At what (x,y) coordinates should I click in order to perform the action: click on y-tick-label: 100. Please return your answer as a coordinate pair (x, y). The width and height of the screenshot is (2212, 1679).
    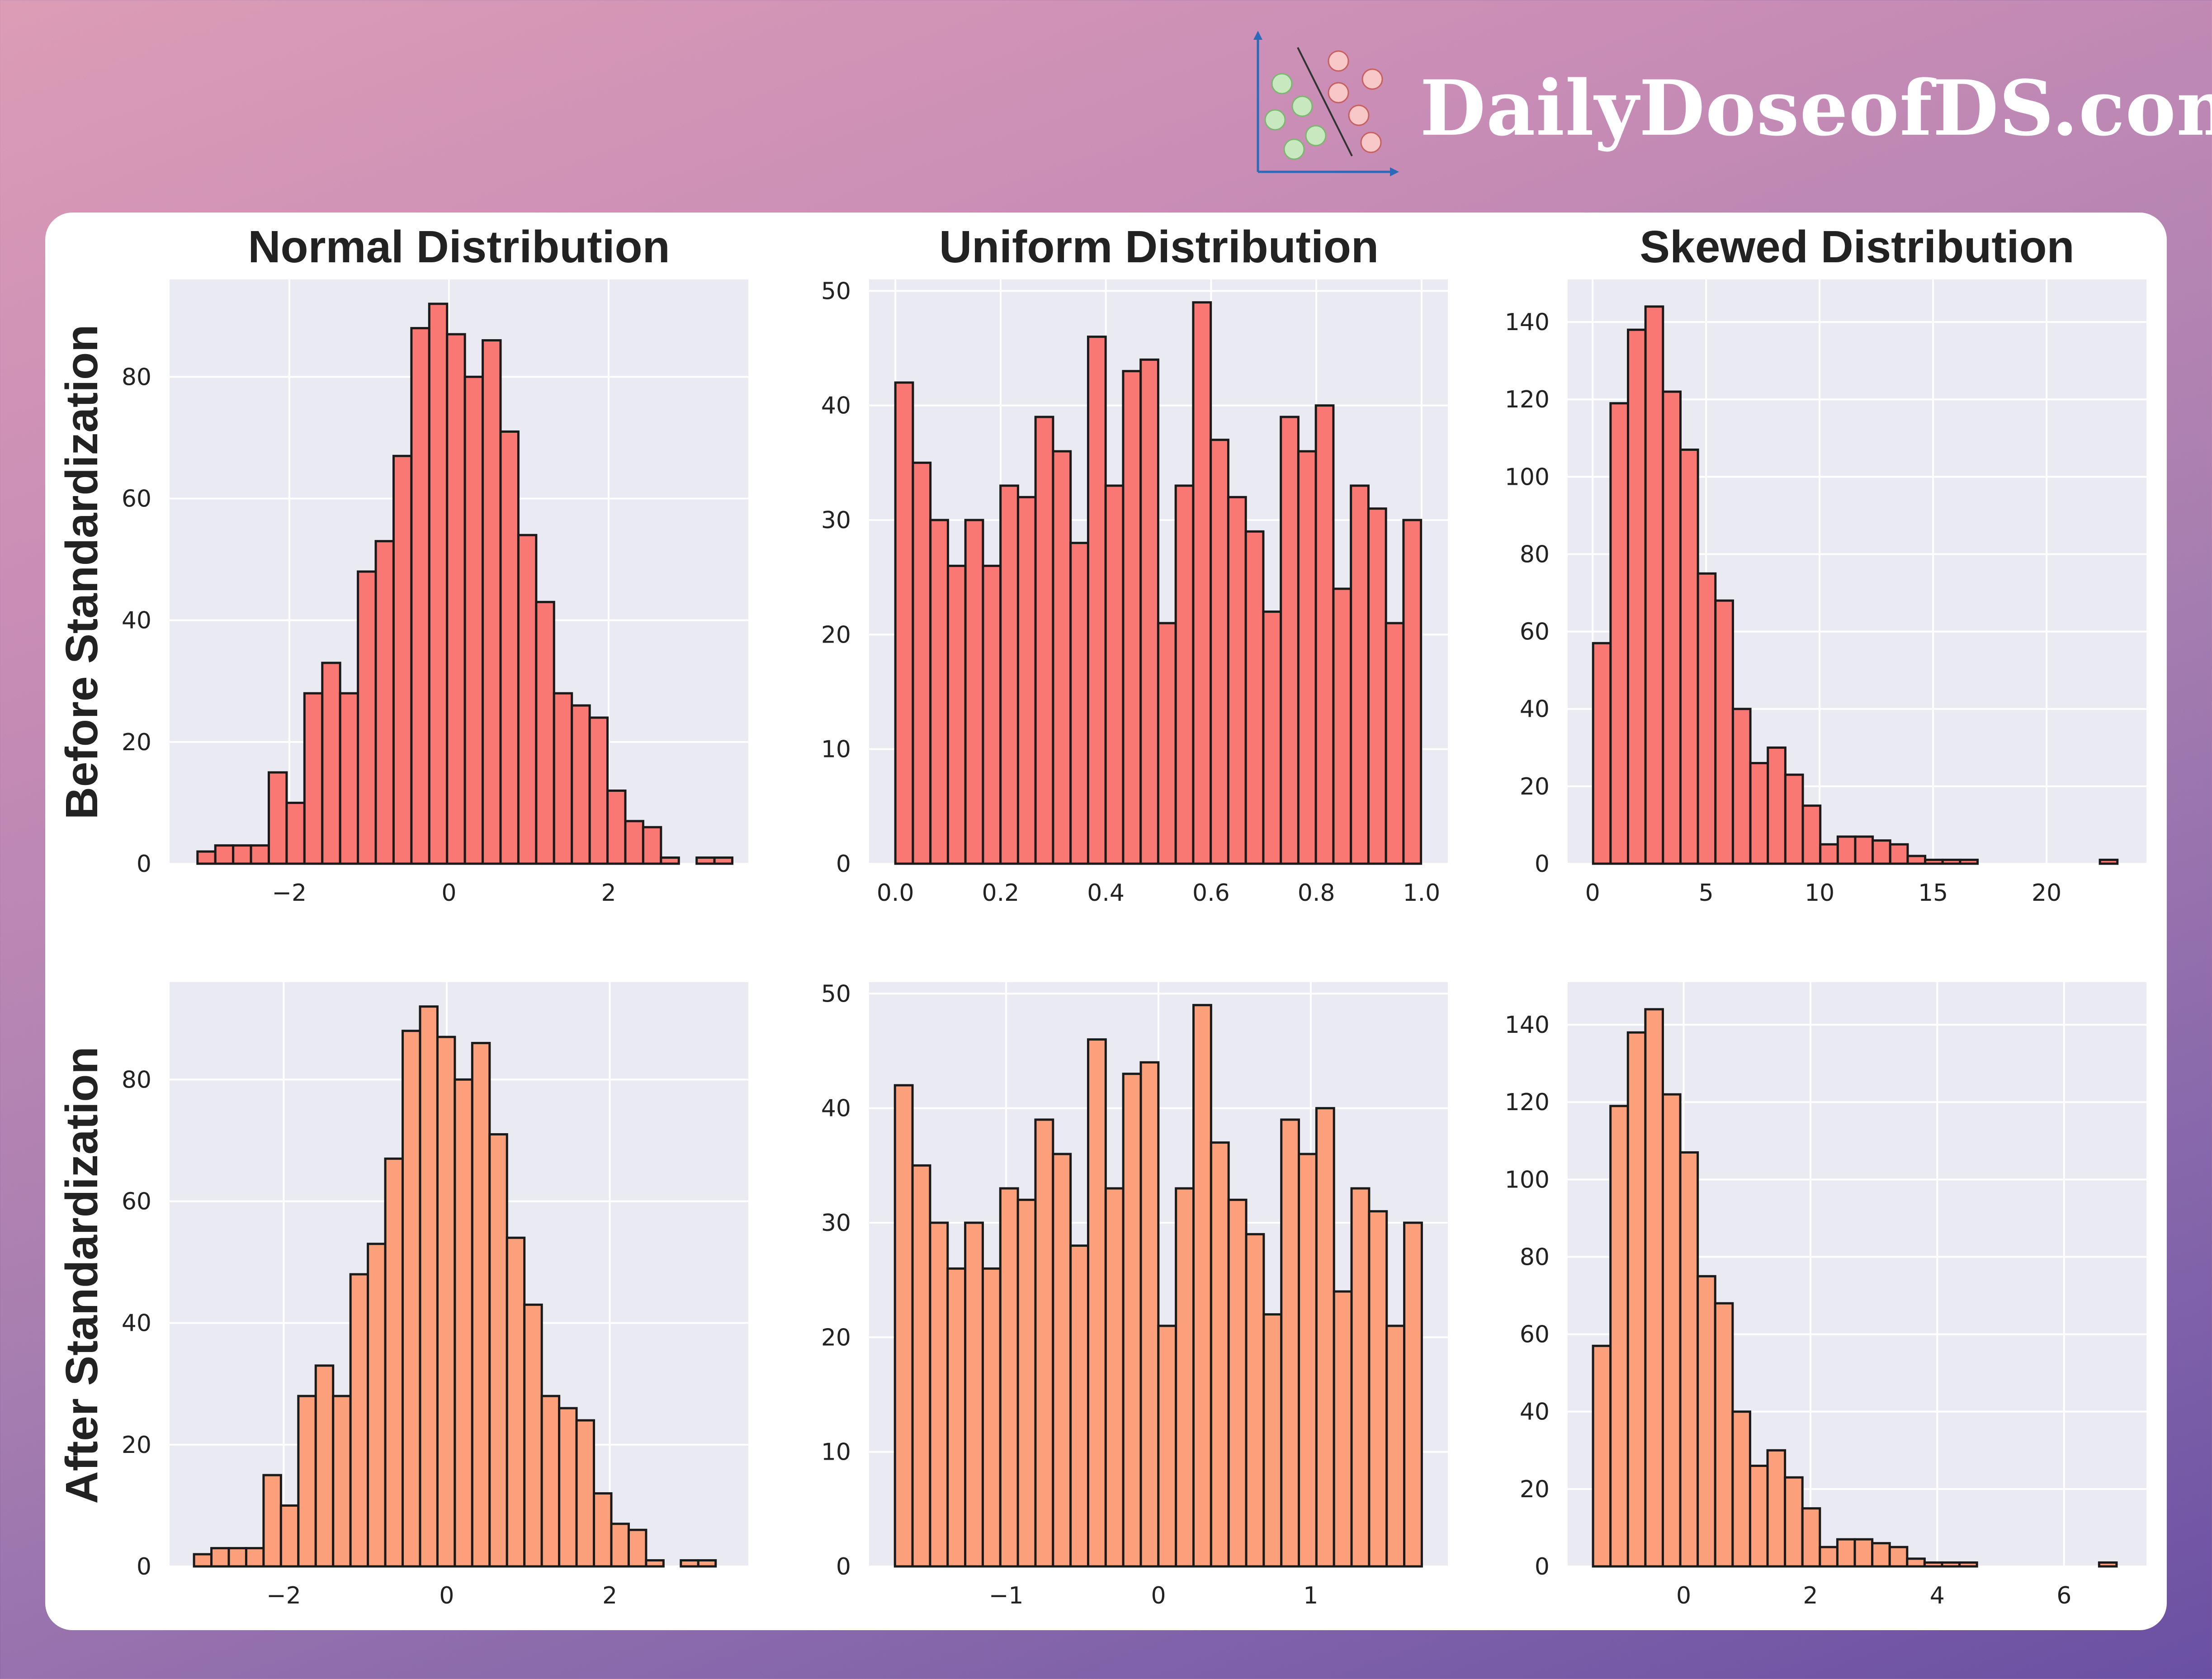
    Looking at the image, I should click on (1527, 1179).